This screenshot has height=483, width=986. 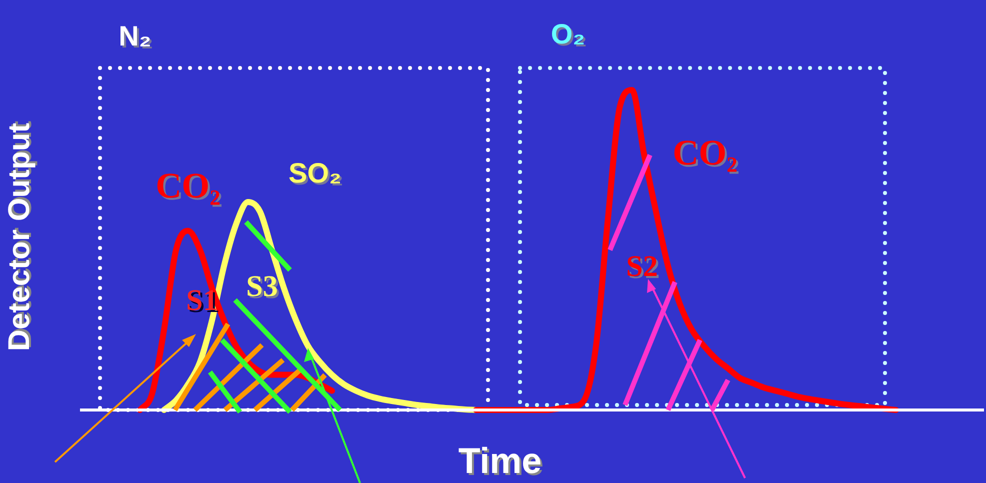 I want to click on text: N₂, so click(x=137, y=38).